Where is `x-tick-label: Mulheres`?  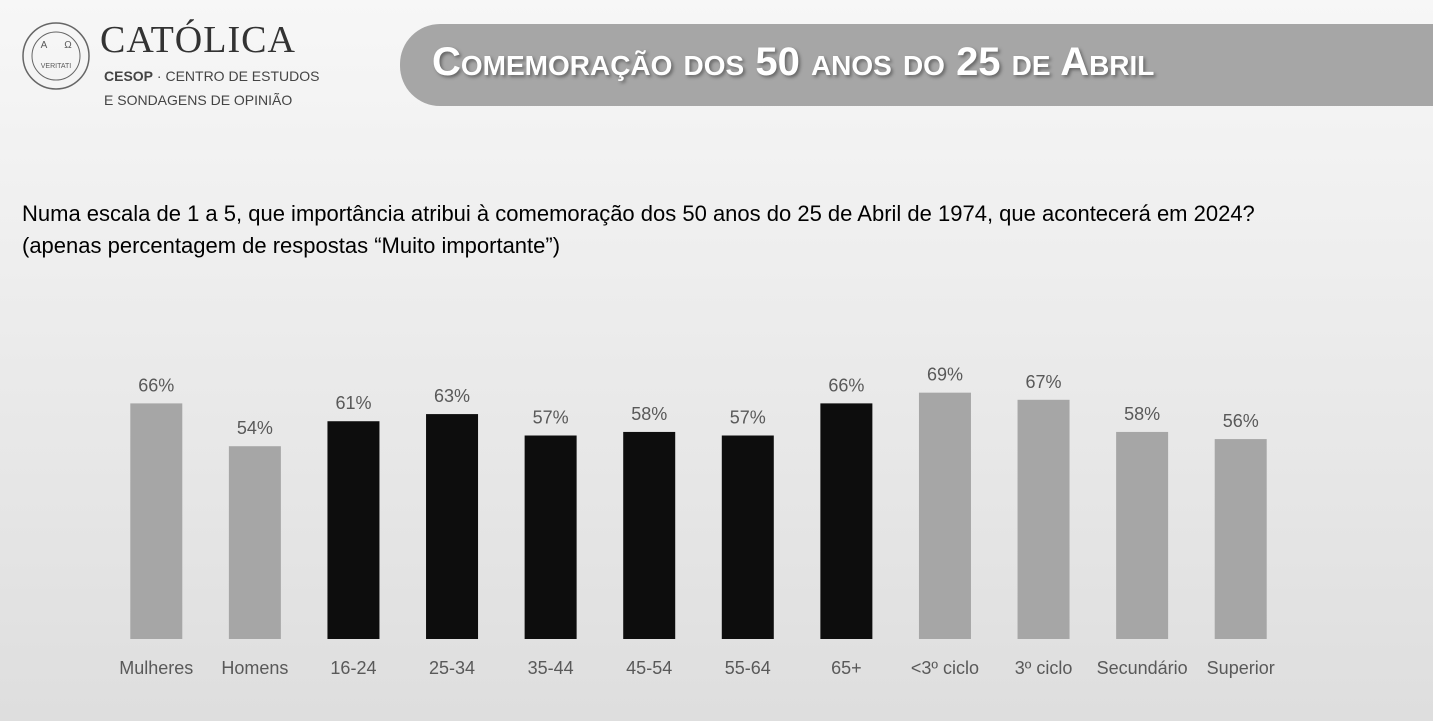
x-tick-label: Mulheres is located at coordinates (156, 668).